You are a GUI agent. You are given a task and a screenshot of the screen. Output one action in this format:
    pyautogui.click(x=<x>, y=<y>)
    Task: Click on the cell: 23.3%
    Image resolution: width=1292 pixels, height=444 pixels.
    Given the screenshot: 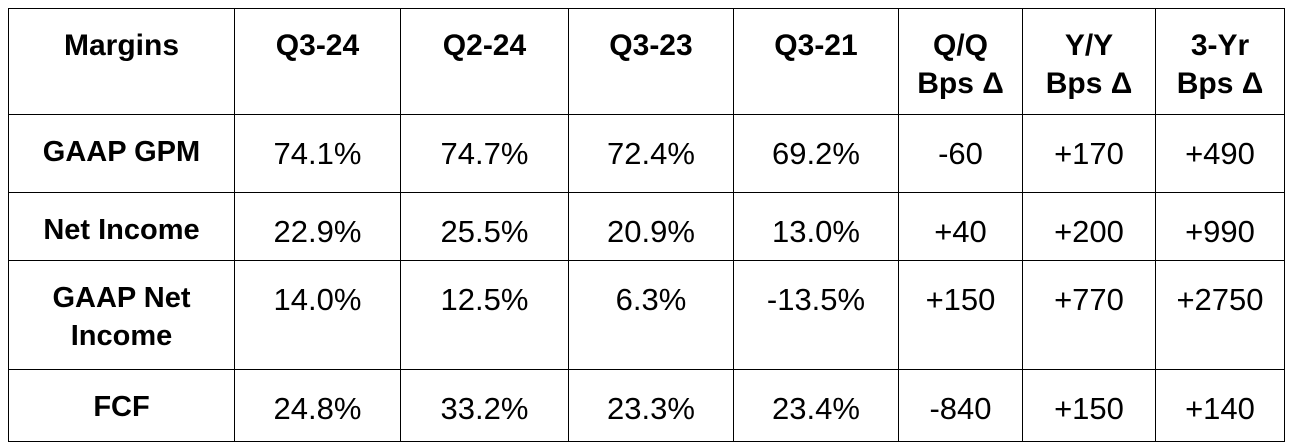 What is the action you would take?
    pyautogui.click(x=651, y=405)
    